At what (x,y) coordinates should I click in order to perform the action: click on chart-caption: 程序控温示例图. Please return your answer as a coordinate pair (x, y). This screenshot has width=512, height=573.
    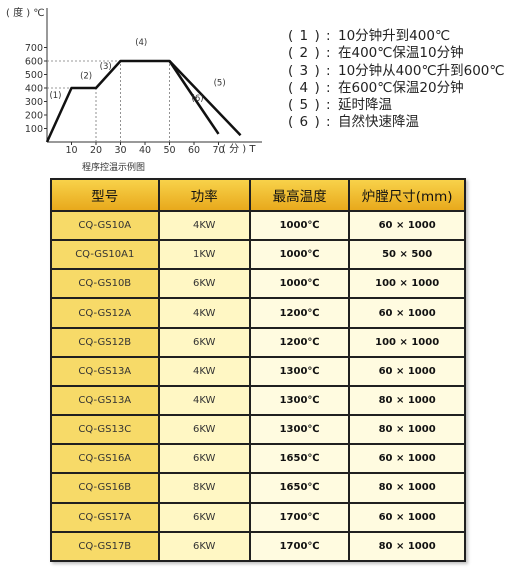
    Looking at the image, I should click on (114, 168).